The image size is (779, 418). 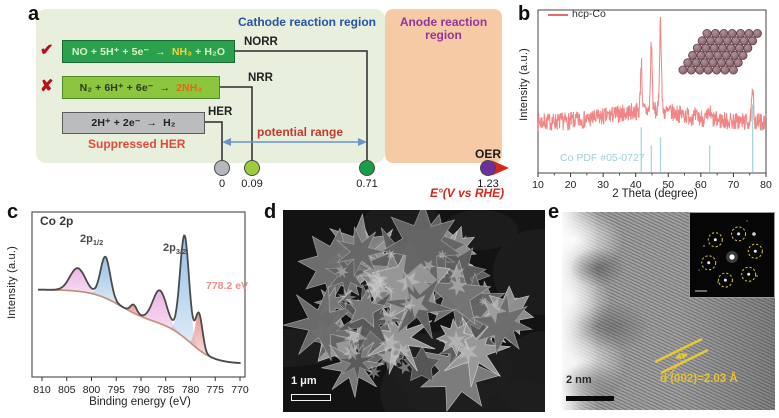 What do you see at coordinates (652, 100) in the screenshot?
I see `xrd-plot: 10 20 30 40 50 60 70 80` at bounding box center [652, 100].